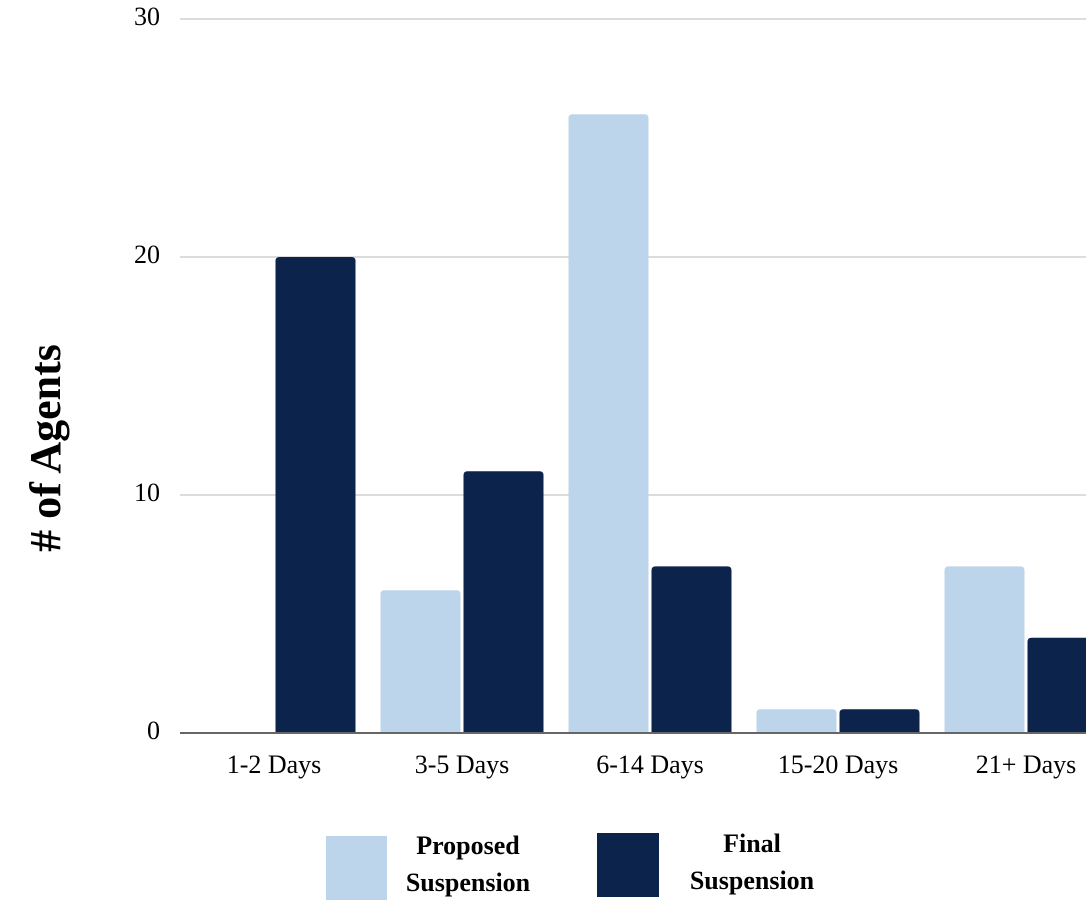 The width and height of the screenshot is (1086, 906). I want to click on x-tick-label: 1-2 Days, so click(274, 764).